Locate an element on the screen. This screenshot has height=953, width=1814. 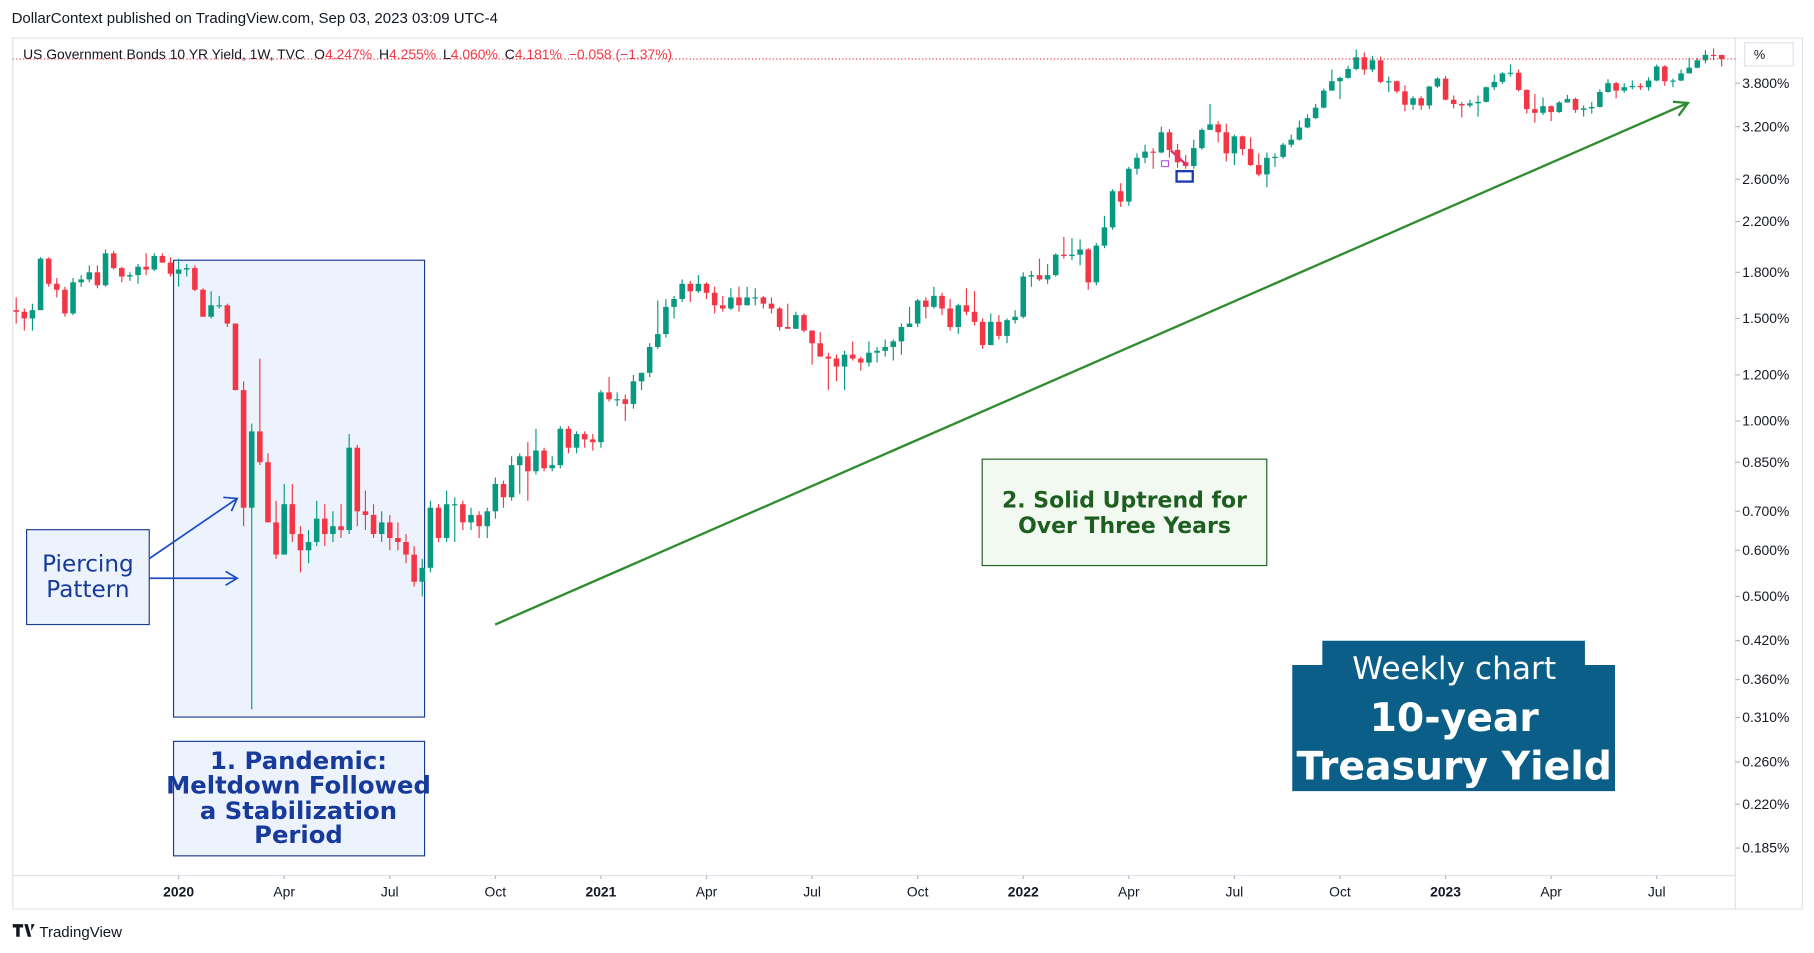
pandemic-region is located at coordinates (299, 488).